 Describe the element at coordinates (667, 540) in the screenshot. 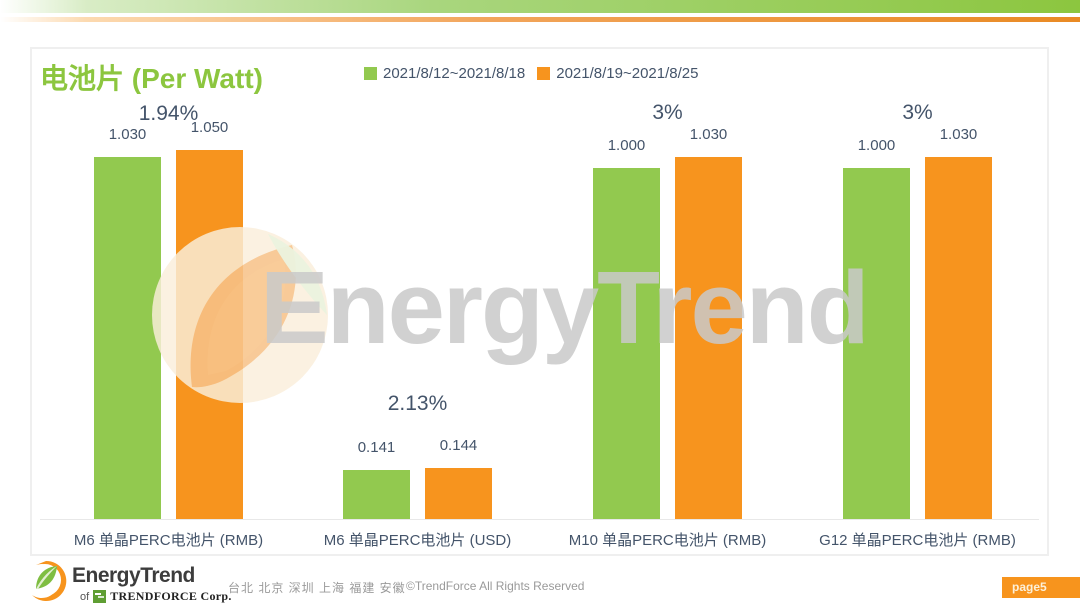

I see `category-label: M10 单晶PERC电池片 (RMB)` at that location.